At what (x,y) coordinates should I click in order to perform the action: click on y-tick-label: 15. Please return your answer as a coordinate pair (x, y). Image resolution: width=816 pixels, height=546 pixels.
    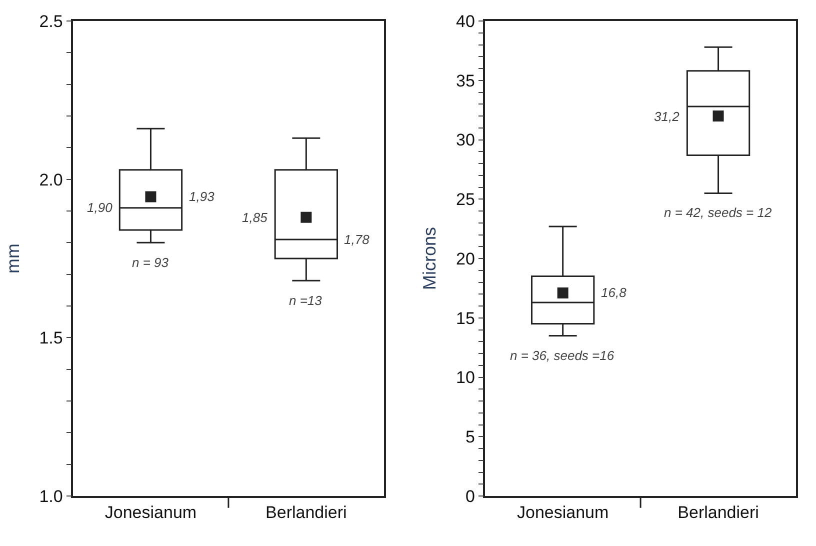
    Looking at the image, I should click on (465, 318).